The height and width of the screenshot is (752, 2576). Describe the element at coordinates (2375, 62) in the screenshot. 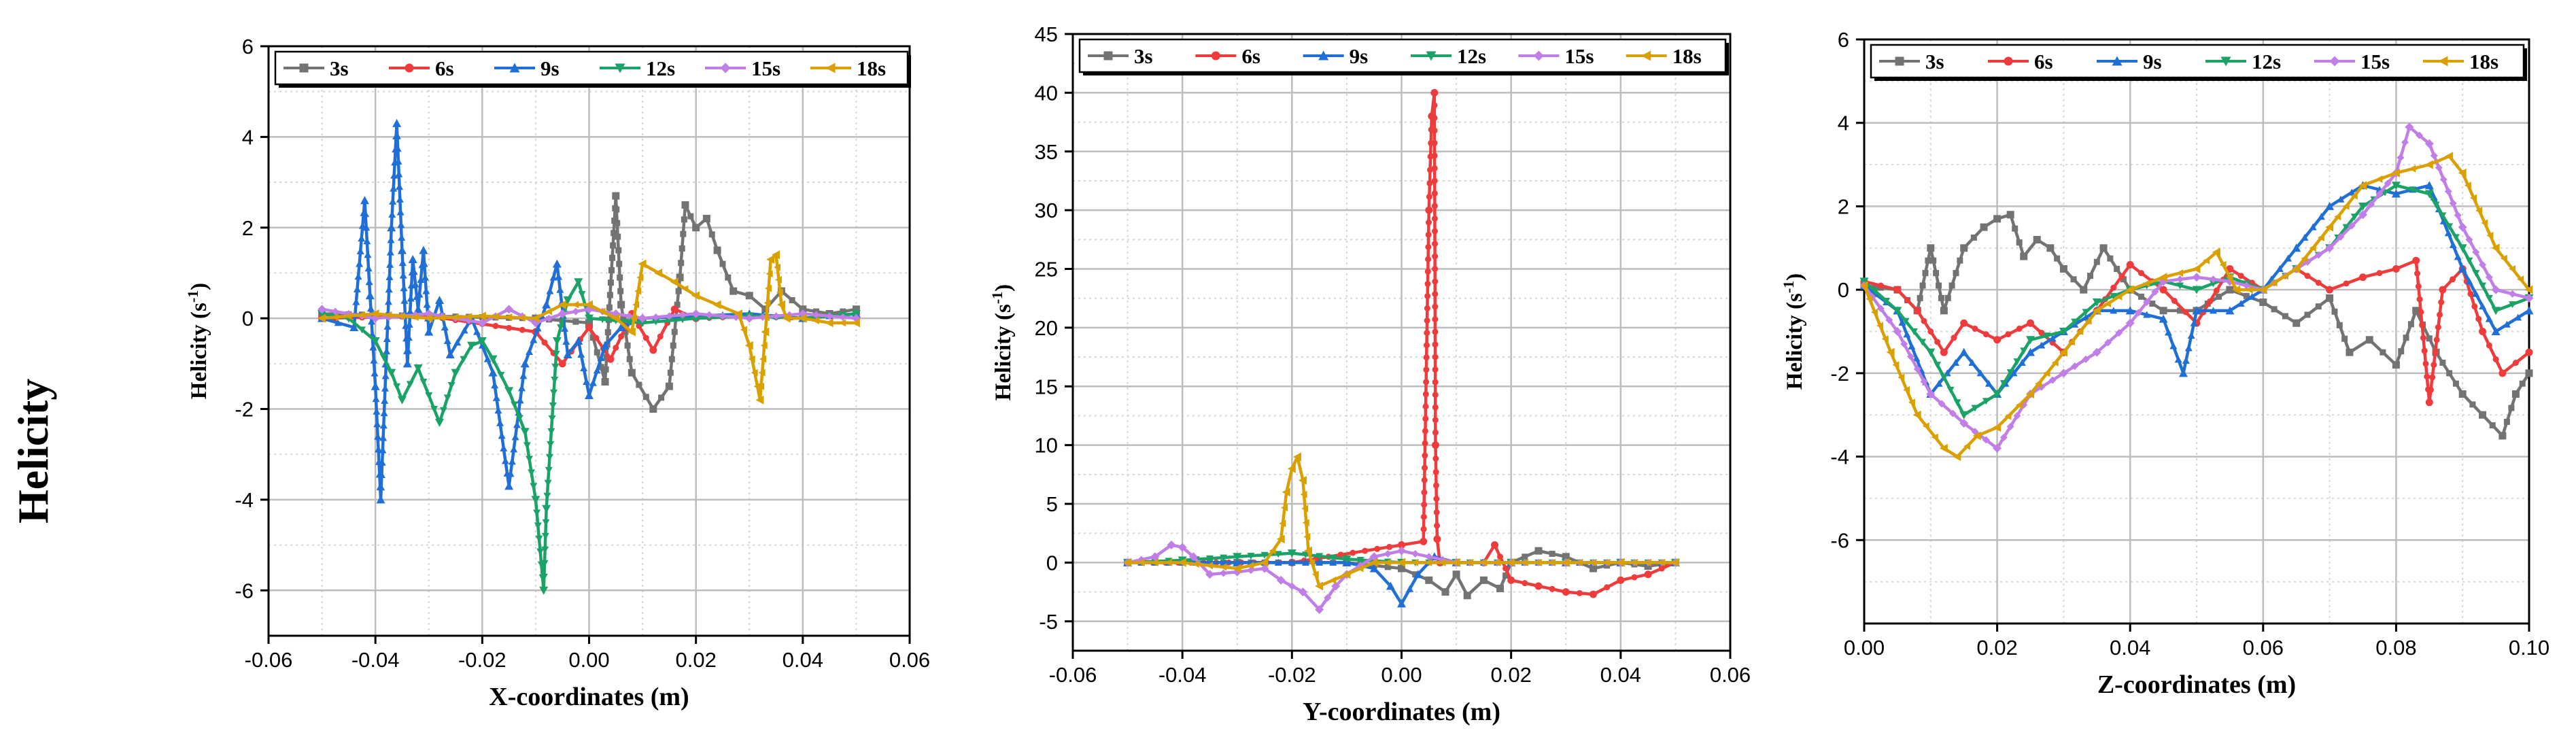

I see `legend-label-15s: 15s` at that location.